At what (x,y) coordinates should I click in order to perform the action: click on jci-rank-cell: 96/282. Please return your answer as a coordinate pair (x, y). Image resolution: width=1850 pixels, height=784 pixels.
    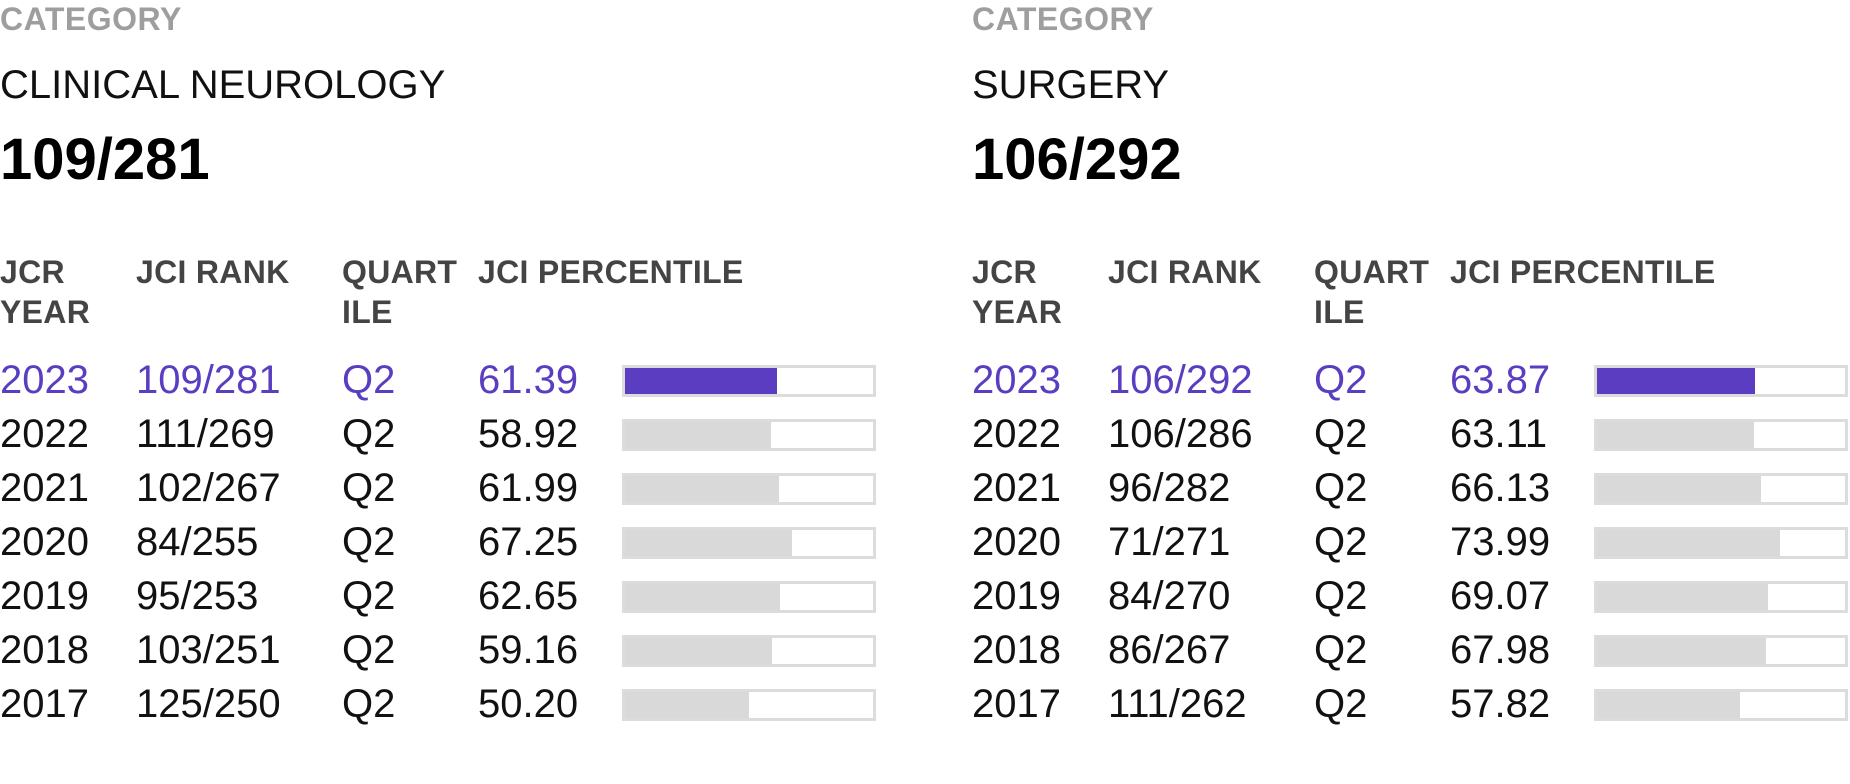
    Looking at the image, I should click on (1169, 488).